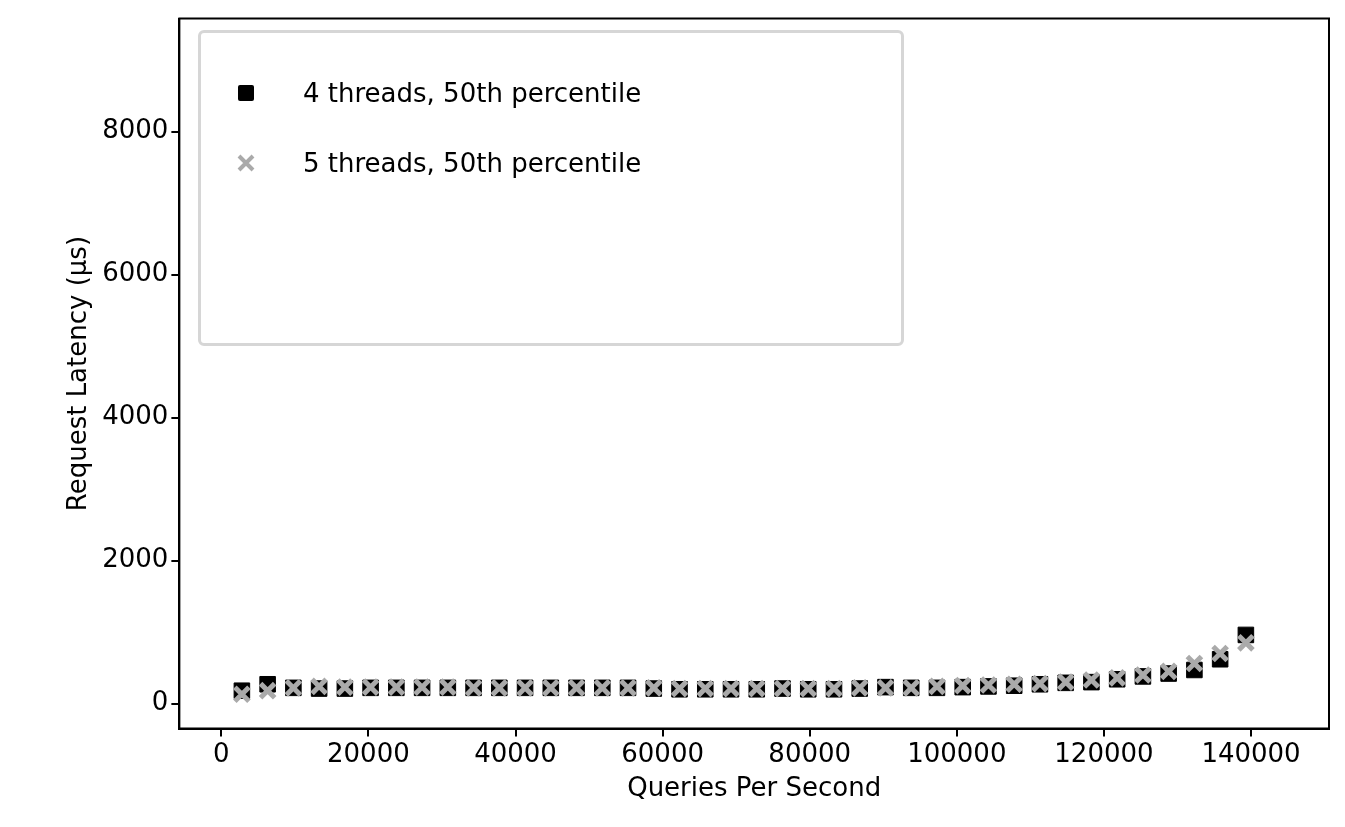 The image size is (1345, 827). I want to click on x-tick-label: 40000, so click(515, 752).